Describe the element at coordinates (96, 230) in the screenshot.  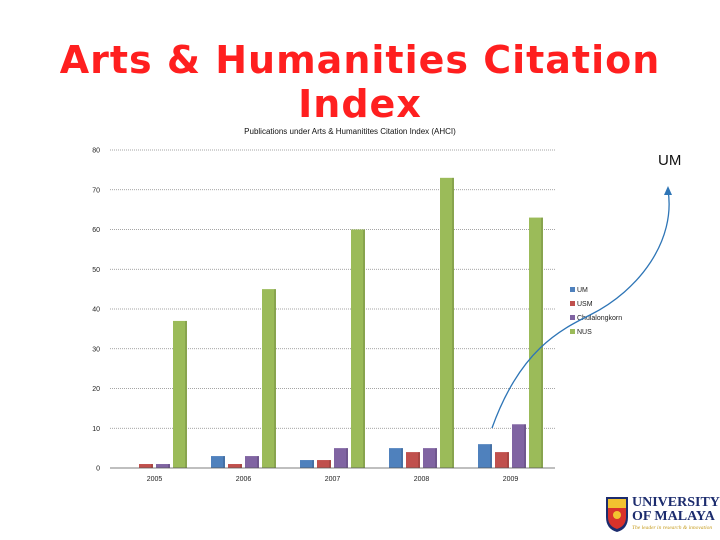
I see `y-tick-label: 60` at that location.